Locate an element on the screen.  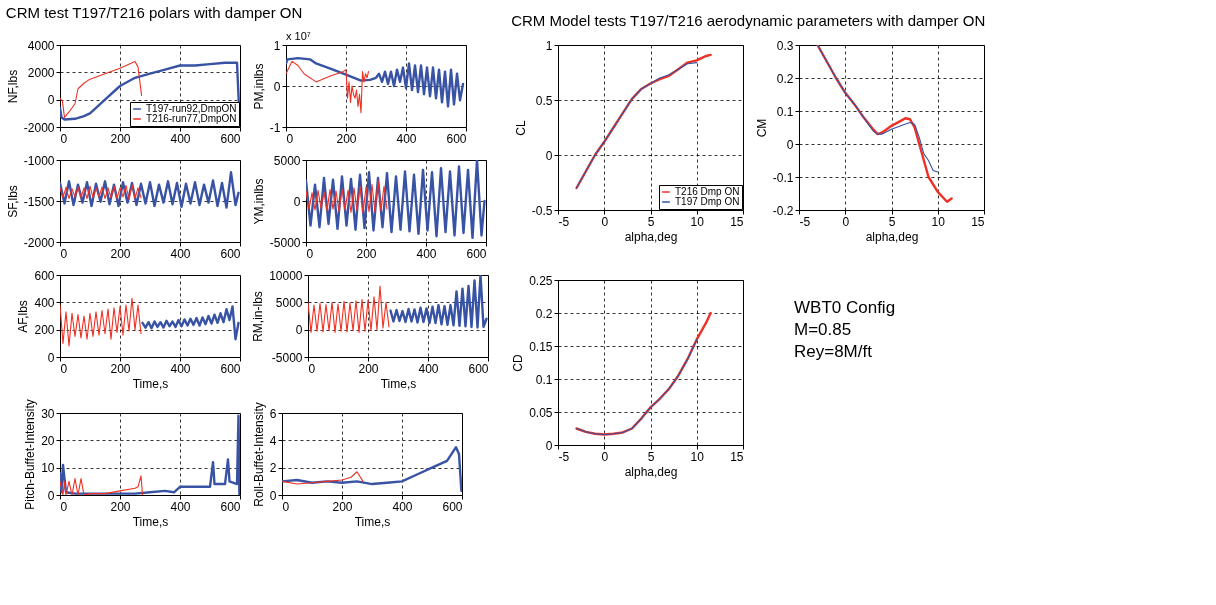
y-axis-title: SF,lbs is located at coordinates (12, 201).